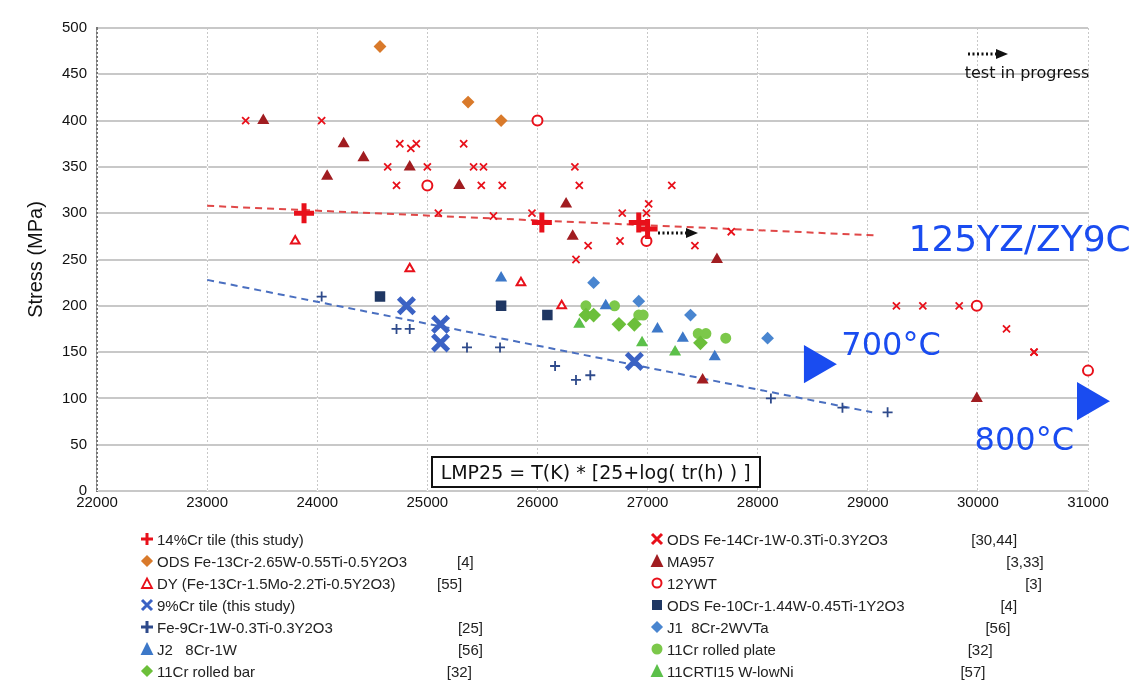 The image size is (1143, 693). What do you see at coordinates (830, 649) in the screenshot?
I see `legend-label: 11Cr rolled plate [32]` at bounding box center [830, 649].